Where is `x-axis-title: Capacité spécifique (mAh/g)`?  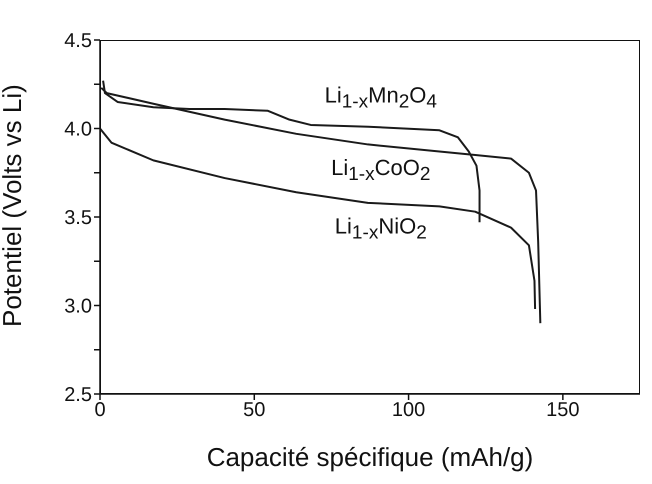
x-axis-title: Capacité spécifique (mAh/g) is located at coordinates (370, 457).